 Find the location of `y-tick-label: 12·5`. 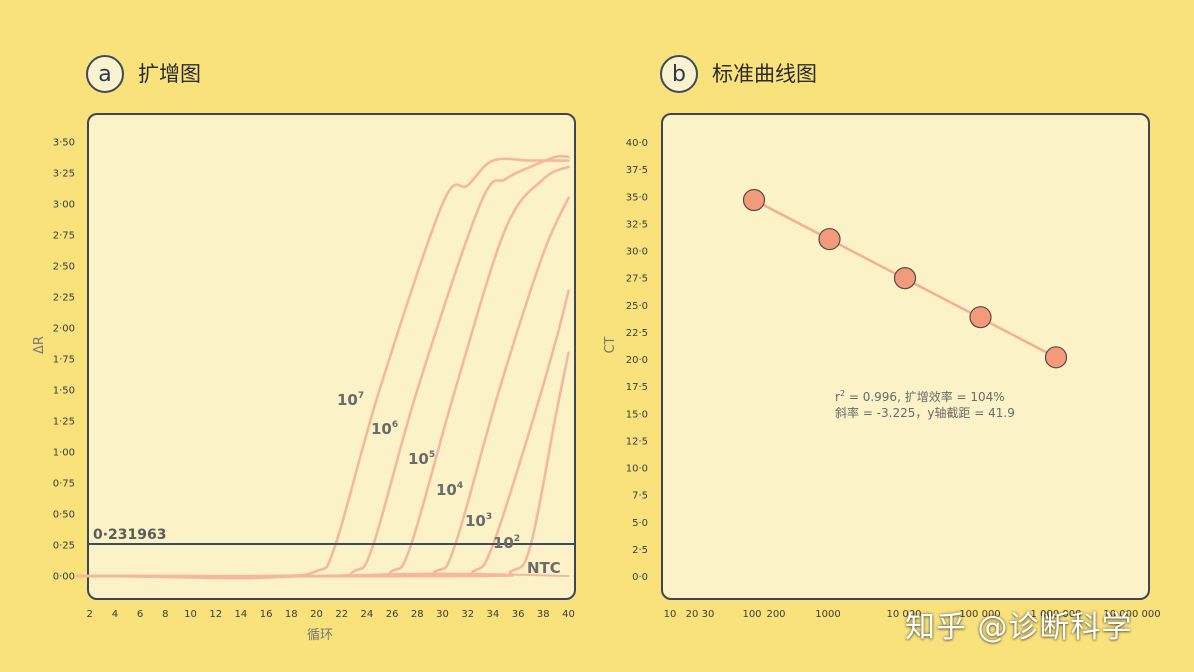

y-tick-label: 12·5 is located at coordinates (637, 441).